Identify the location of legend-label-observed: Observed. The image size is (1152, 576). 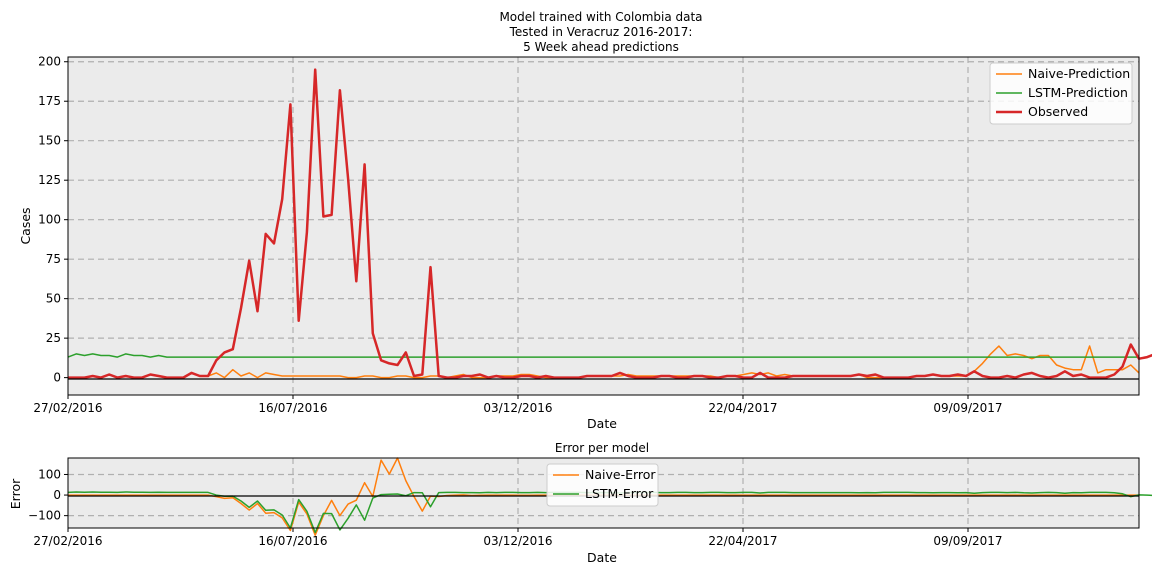
(1058, 111).